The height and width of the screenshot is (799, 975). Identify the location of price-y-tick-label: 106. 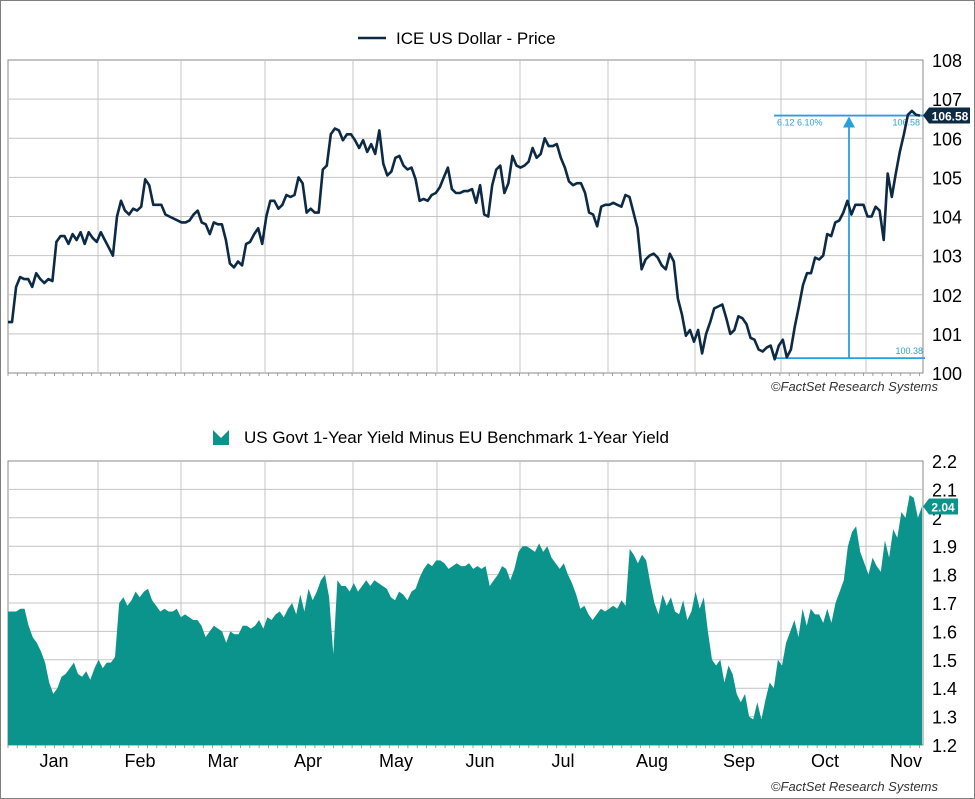
(947, 139).